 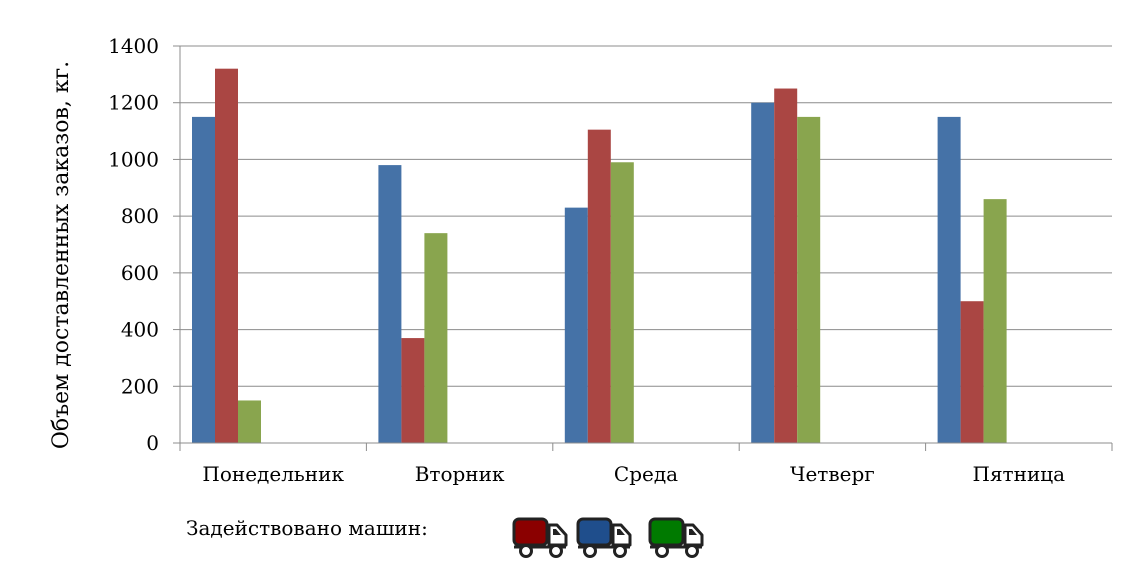 I want to click on trucks-row, so click(x=612, y=538).